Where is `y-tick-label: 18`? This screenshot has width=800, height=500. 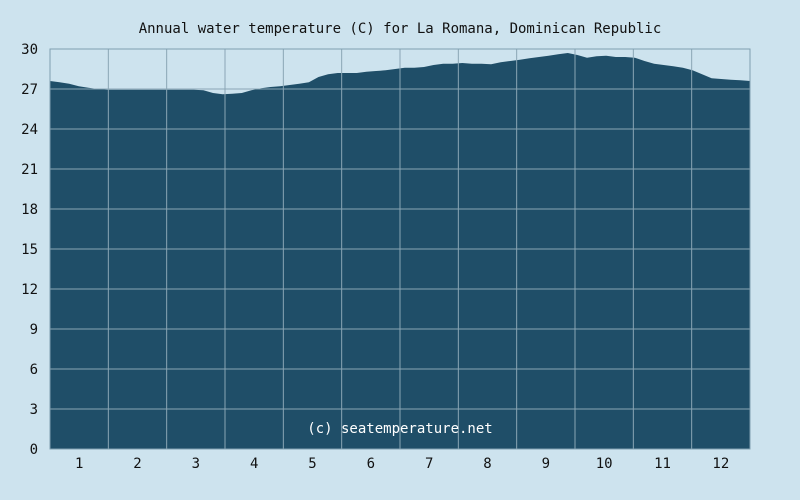 y-tick-label: 18 is located at coordinates (29, 210).